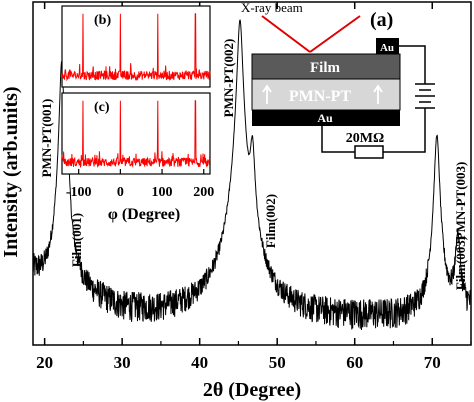 The image size is (474, 402). I want to click on peak-label-pmnpt-001: PMN-PT(001), so click(46, 138).